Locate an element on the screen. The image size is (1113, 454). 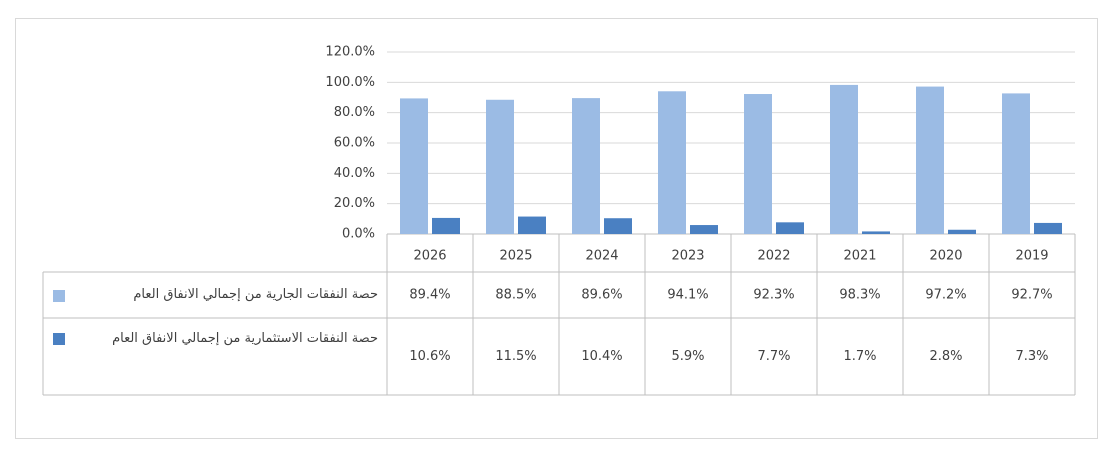
y-tick-label: 0.0% is located at coordinates (358, 234).